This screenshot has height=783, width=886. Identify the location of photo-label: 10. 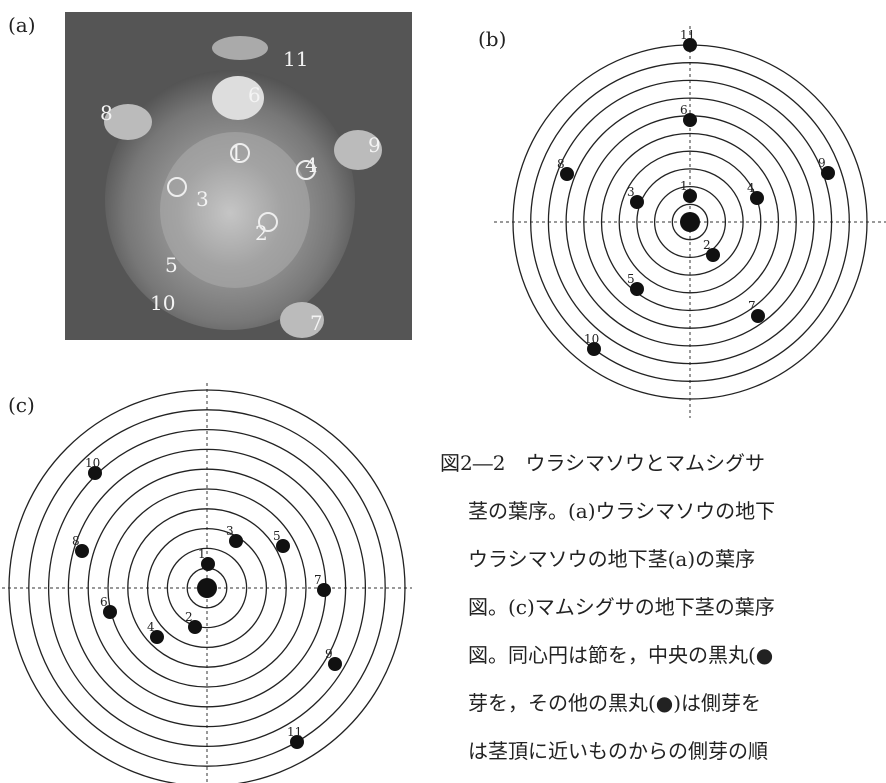
(162, 303).